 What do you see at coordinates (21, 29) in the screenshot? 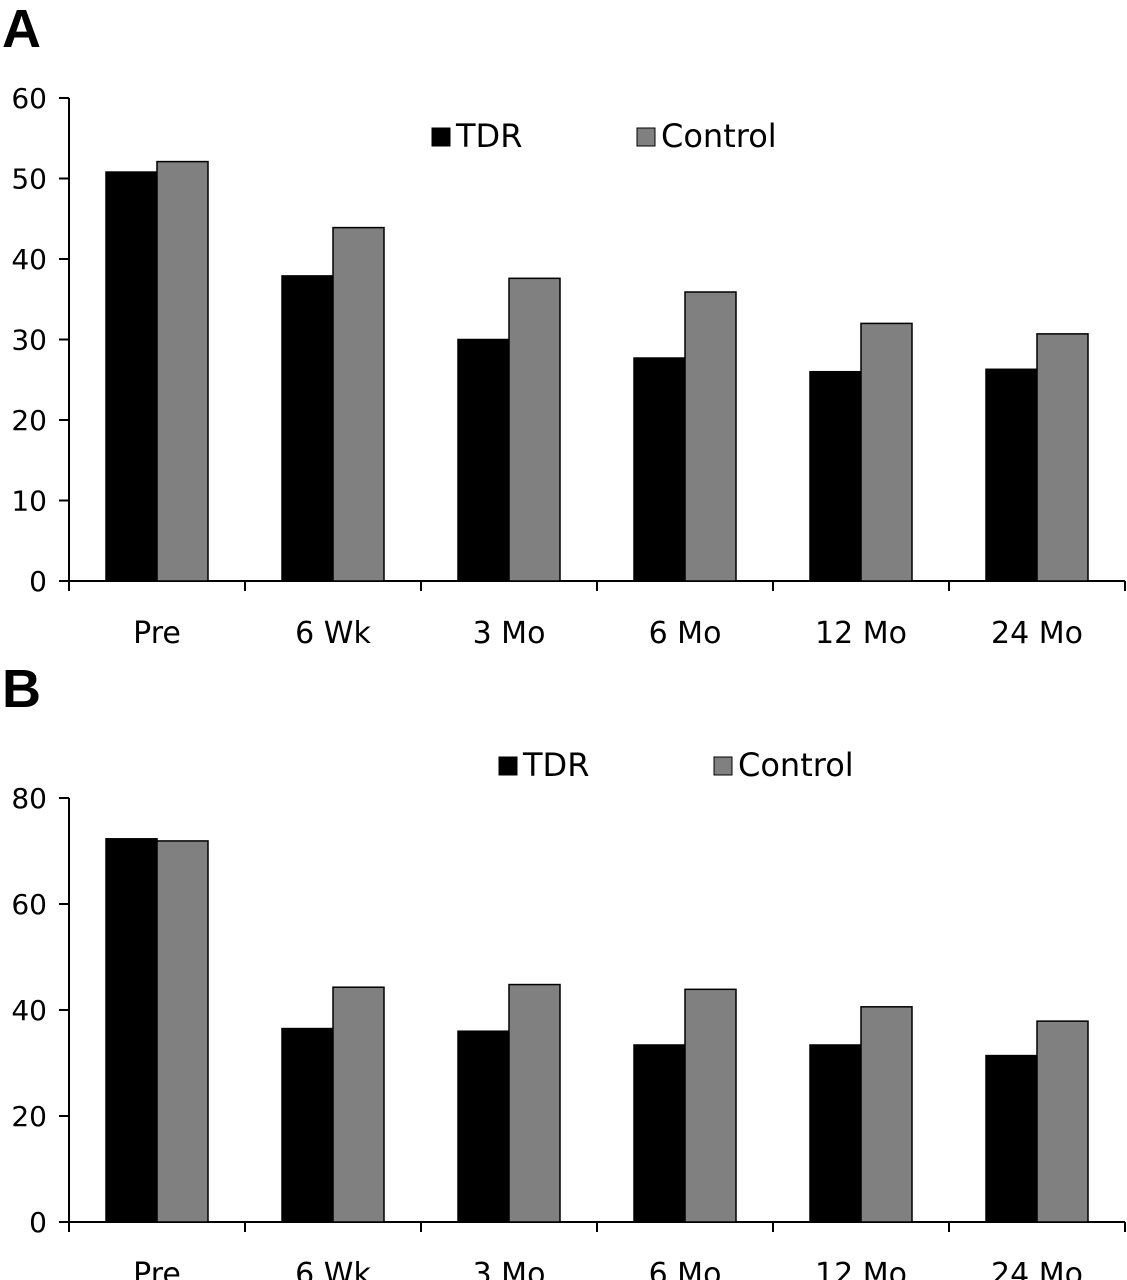
I see `panel-label-a: A` at bounding box center [21, 29].